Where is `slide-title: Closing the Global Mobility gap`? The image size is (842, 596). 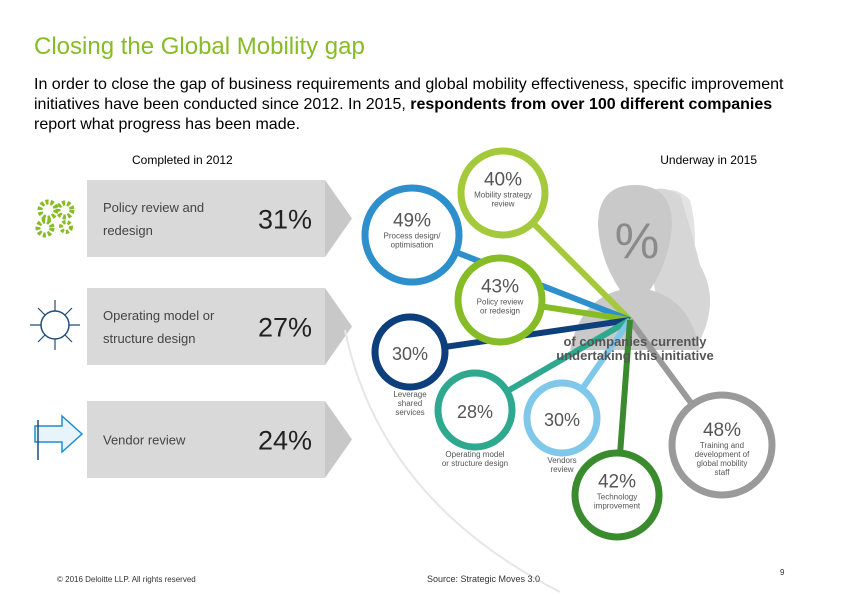 slide-title: Closing the Global Mobility gap is located at coordinates (199, 46).